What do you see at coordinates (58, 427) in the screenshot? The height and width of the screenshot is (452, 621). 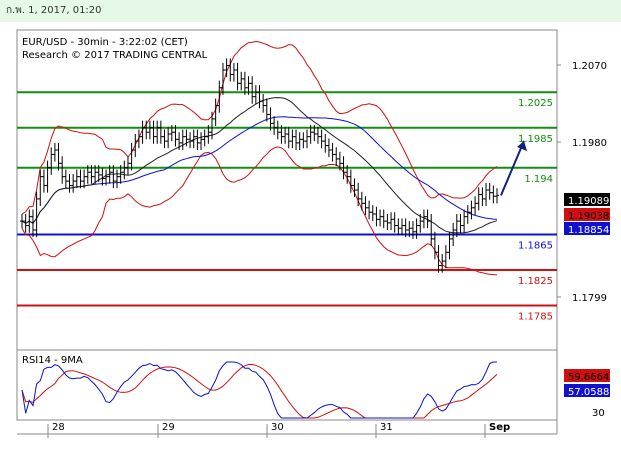 I see `x-tick-label: 28` at bounding box center [58, 427].